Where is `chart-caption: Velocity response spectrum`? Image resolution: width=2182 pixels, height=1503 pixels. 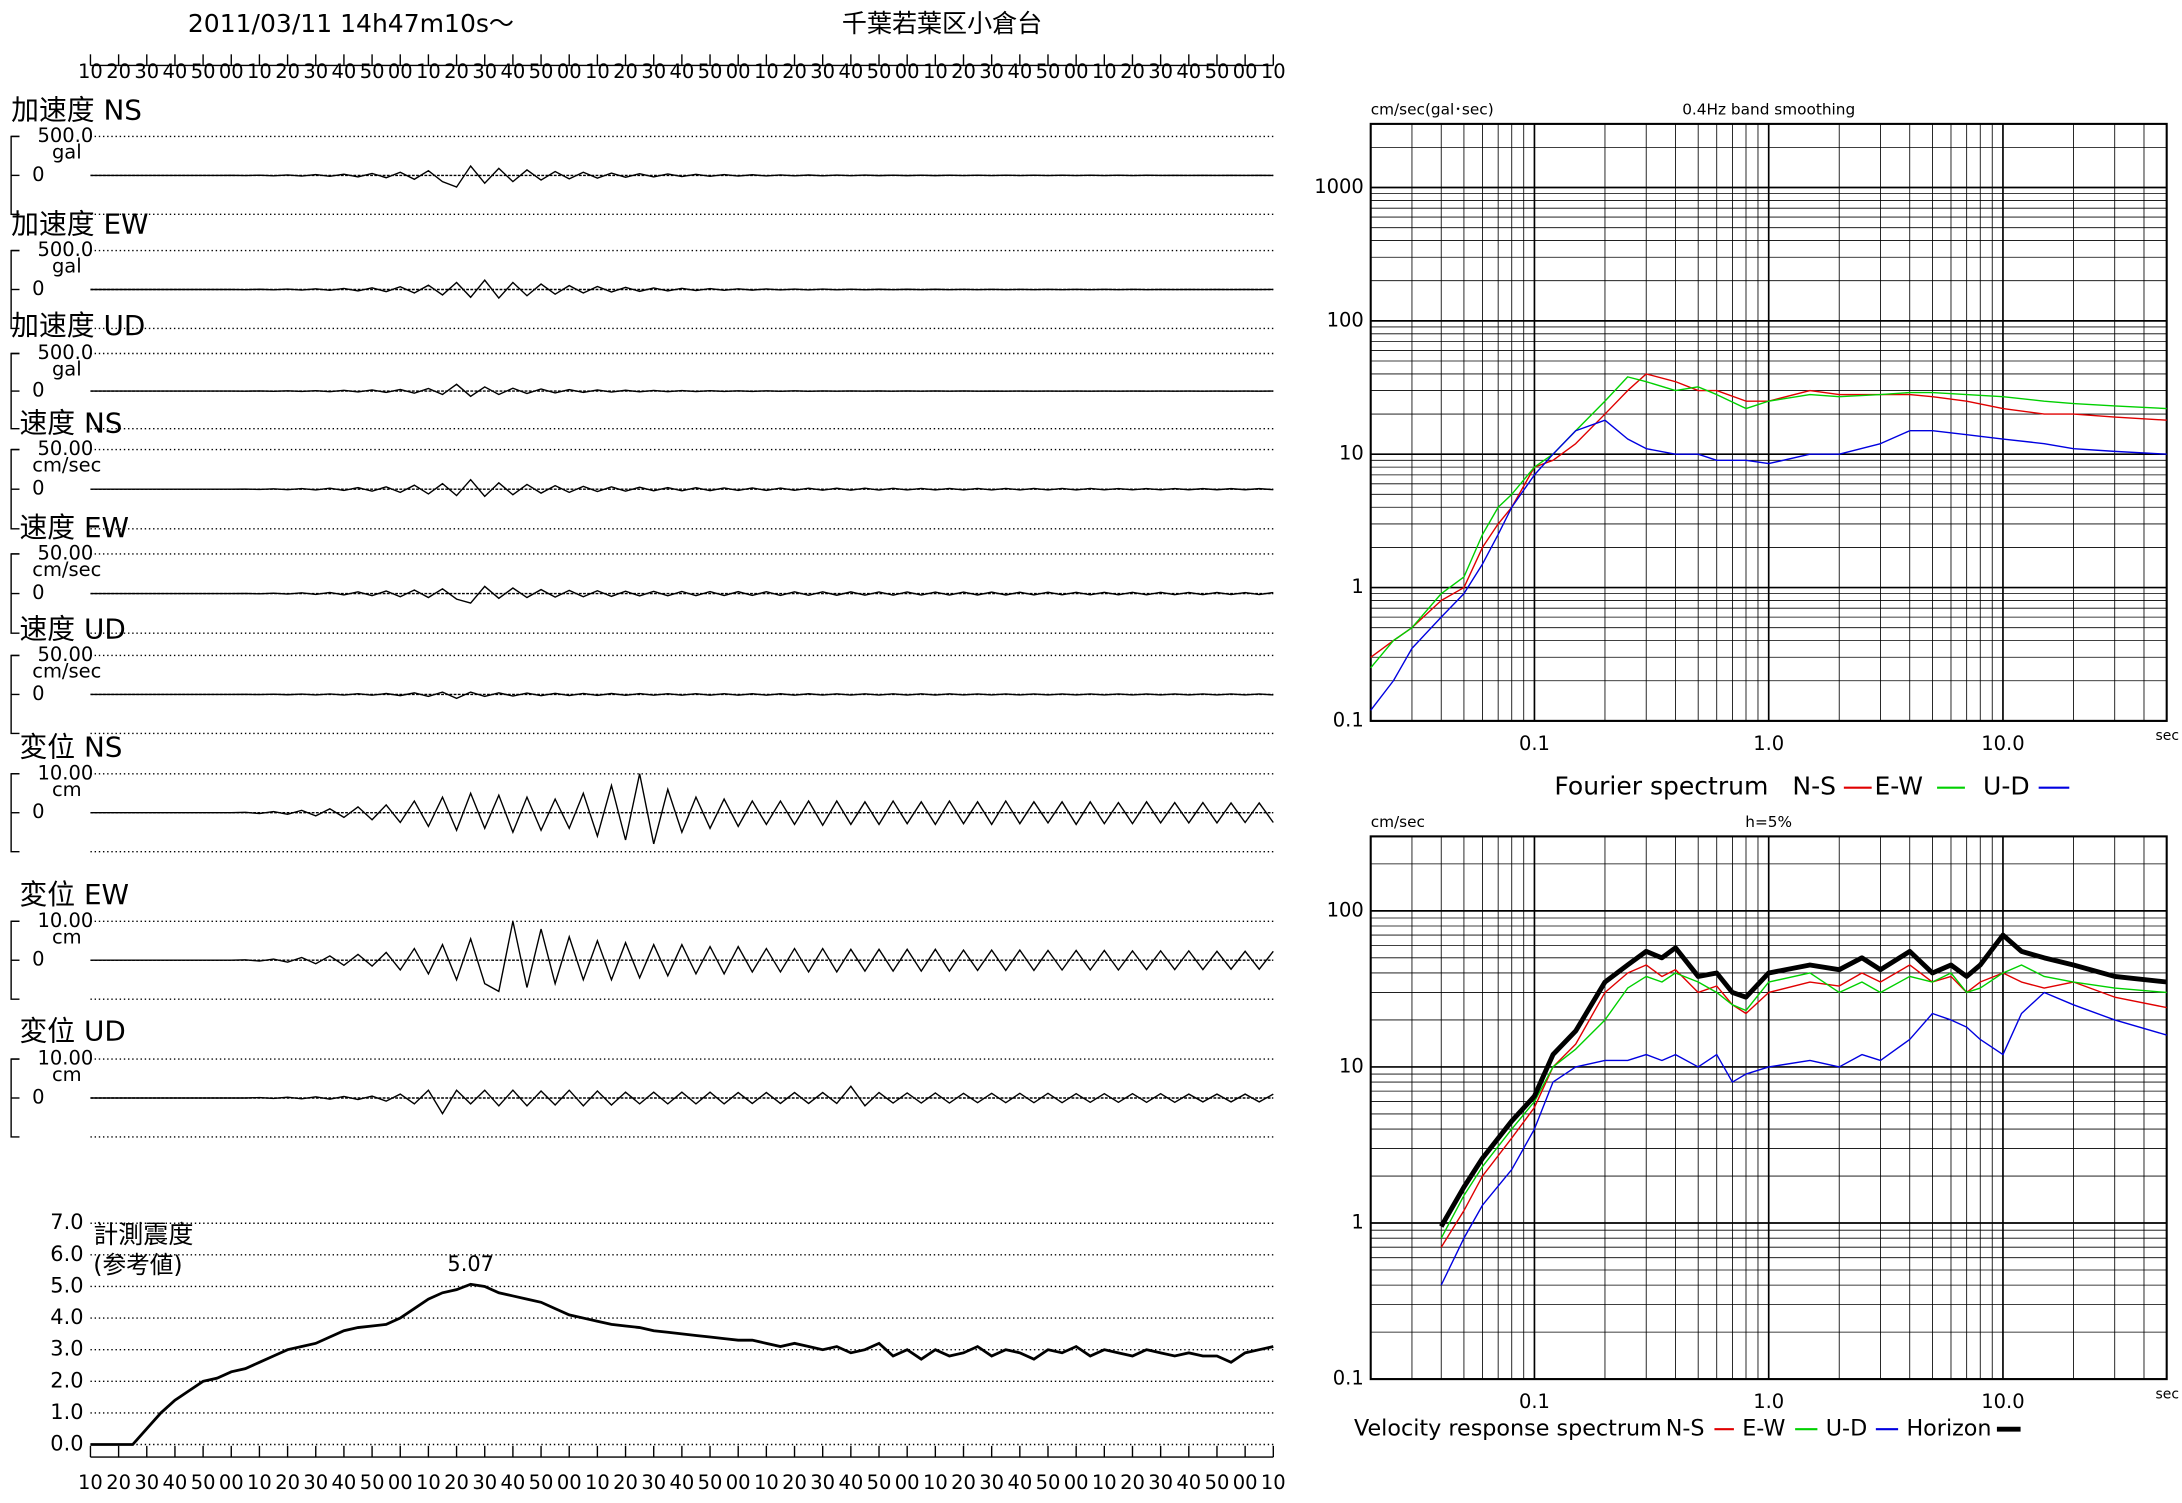 chart-caption: Velocity response spectrum is located at coordinates (1508, 1429).